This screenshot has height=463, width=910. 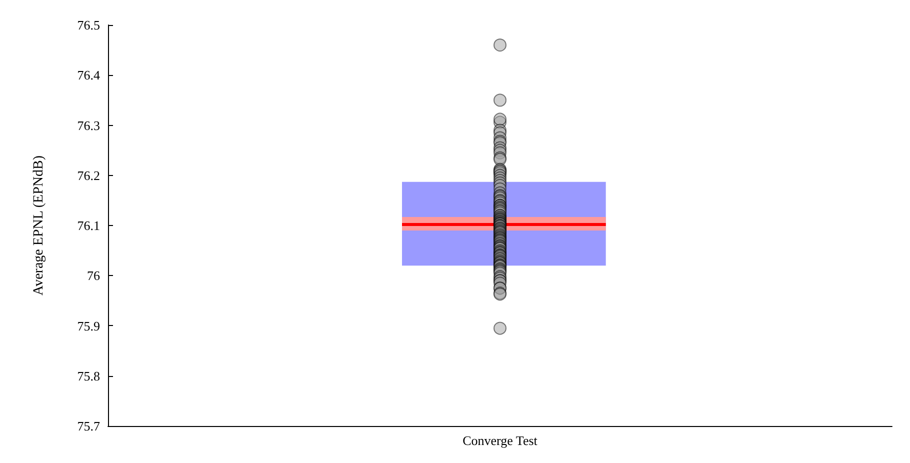 I want to click on y-tick-label: 76.1, so click(x=88, y=225).